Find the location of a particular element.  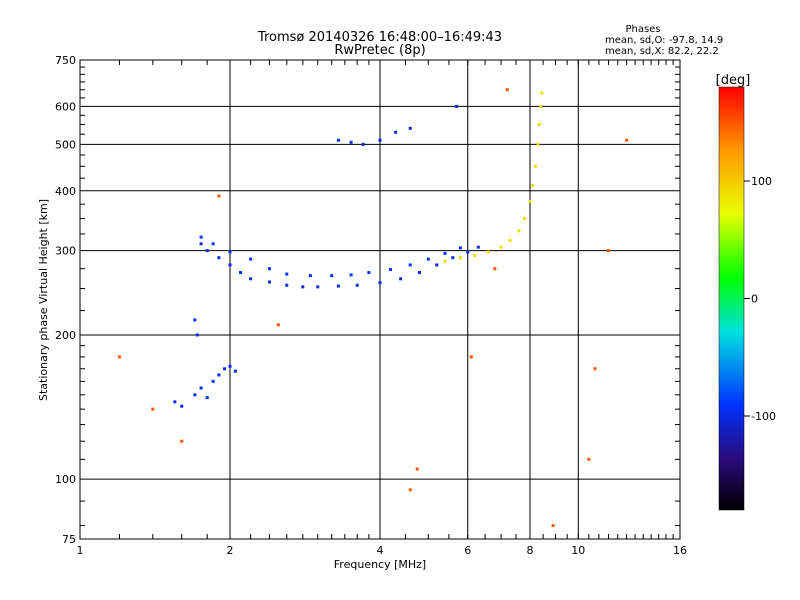

y-tick-label: 100 is located at coordinates (65, 479).